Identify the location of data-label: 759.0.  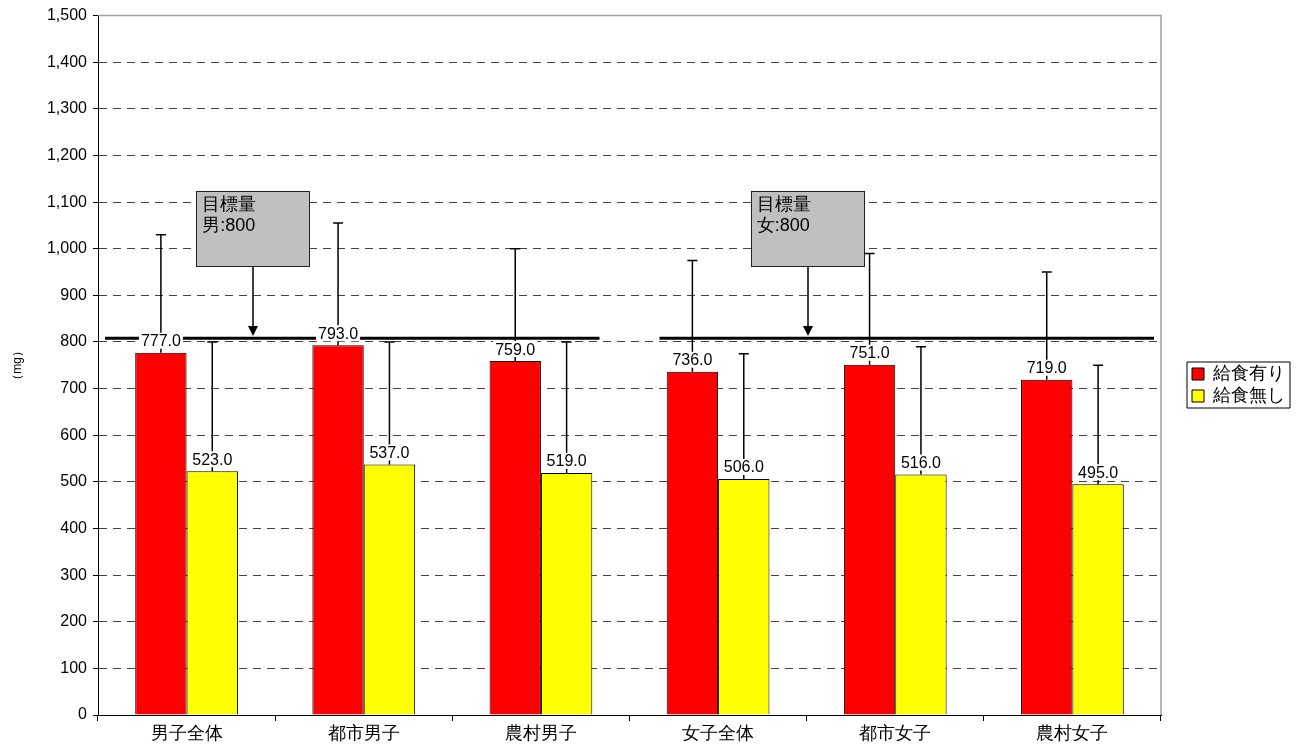
(515, 349).